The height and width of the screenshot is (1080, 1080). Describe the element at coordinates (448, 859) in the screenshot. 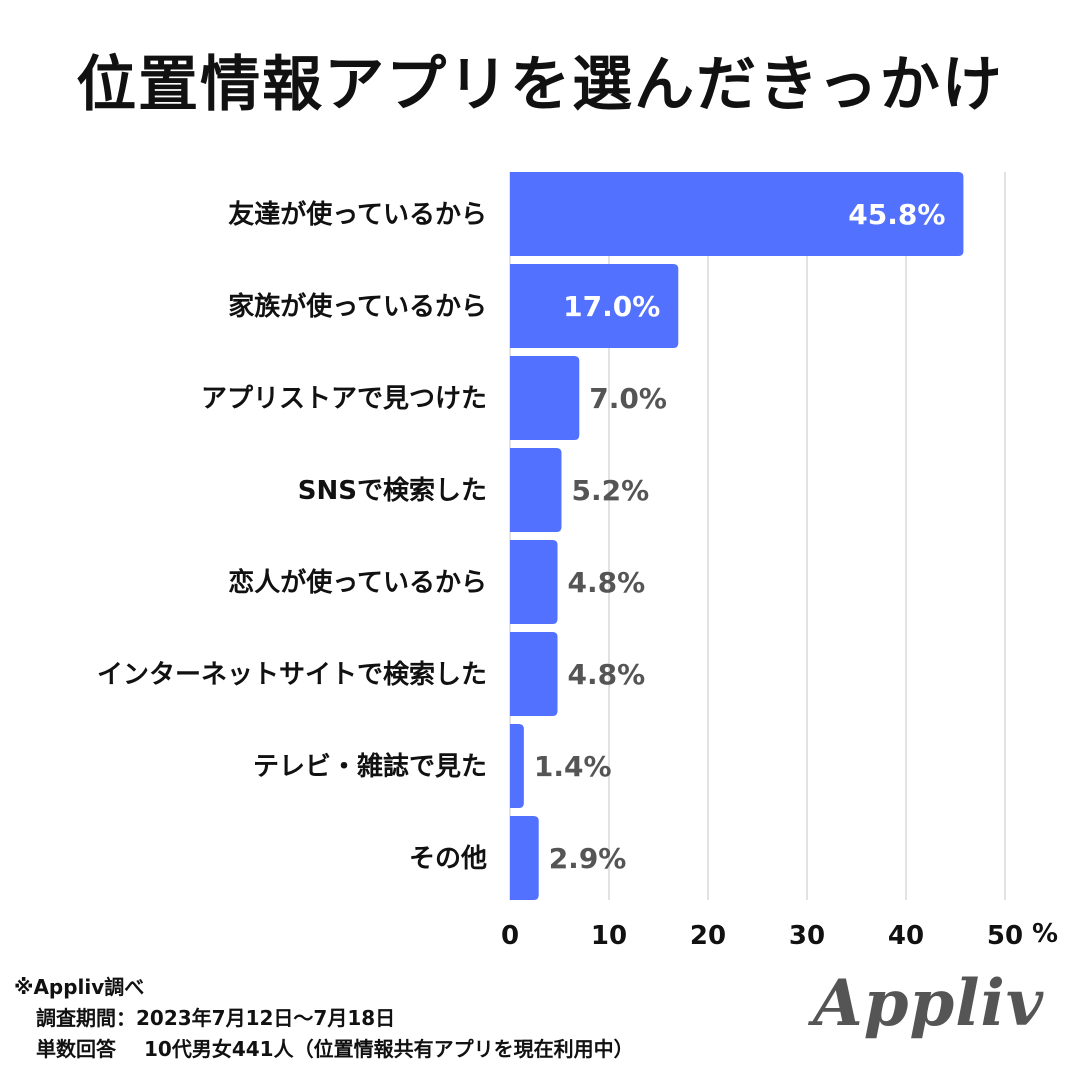

I see `category-label: その他` at that location.